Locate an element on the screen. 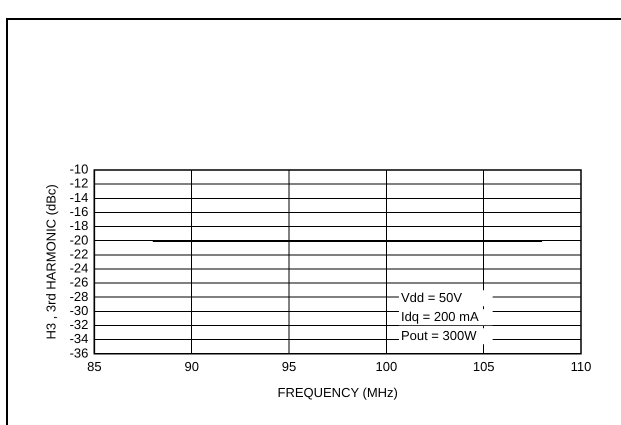 This screenshot has height=425, width=621. annotation: Idq = 200 mA is located at coordinates (439, 316).